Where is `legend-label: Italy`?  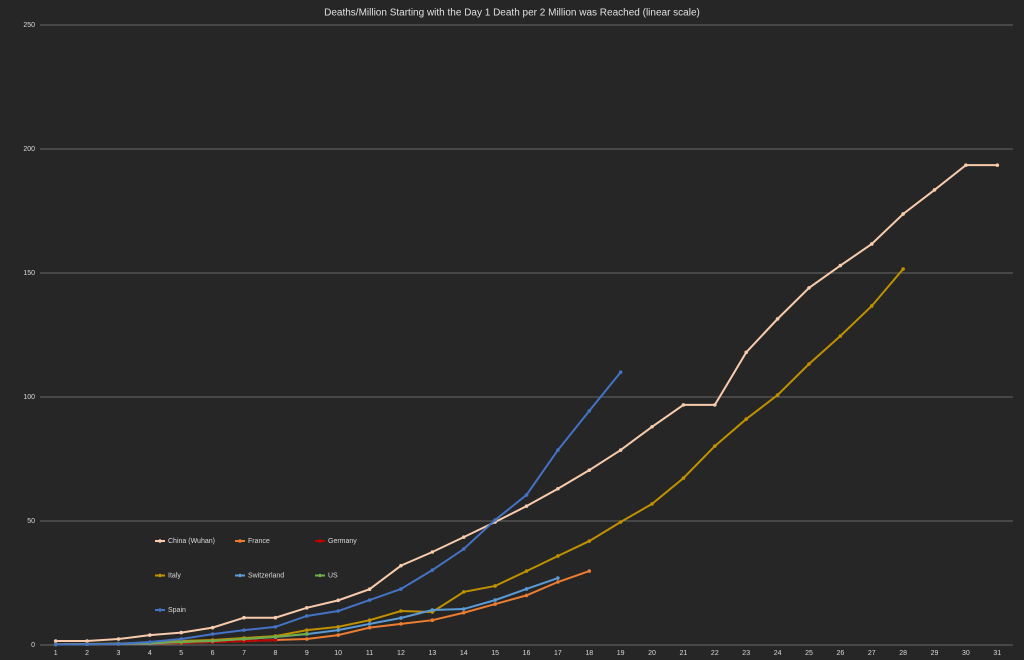 legend-label: Italy is located at coordinates (174, 575).